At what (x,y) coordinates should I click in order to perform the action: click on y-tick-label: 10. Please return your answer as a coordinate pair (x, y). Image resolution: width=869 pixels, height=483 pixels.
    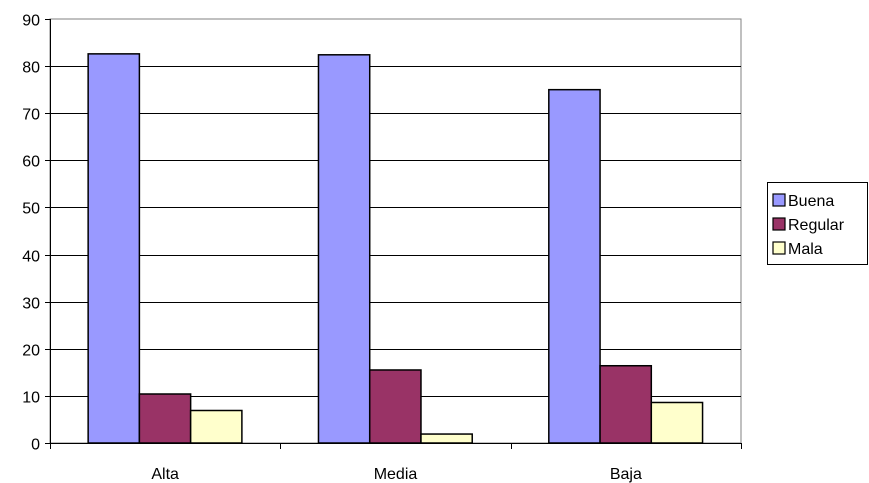
    Looking at the image, I should click on (31, 398).